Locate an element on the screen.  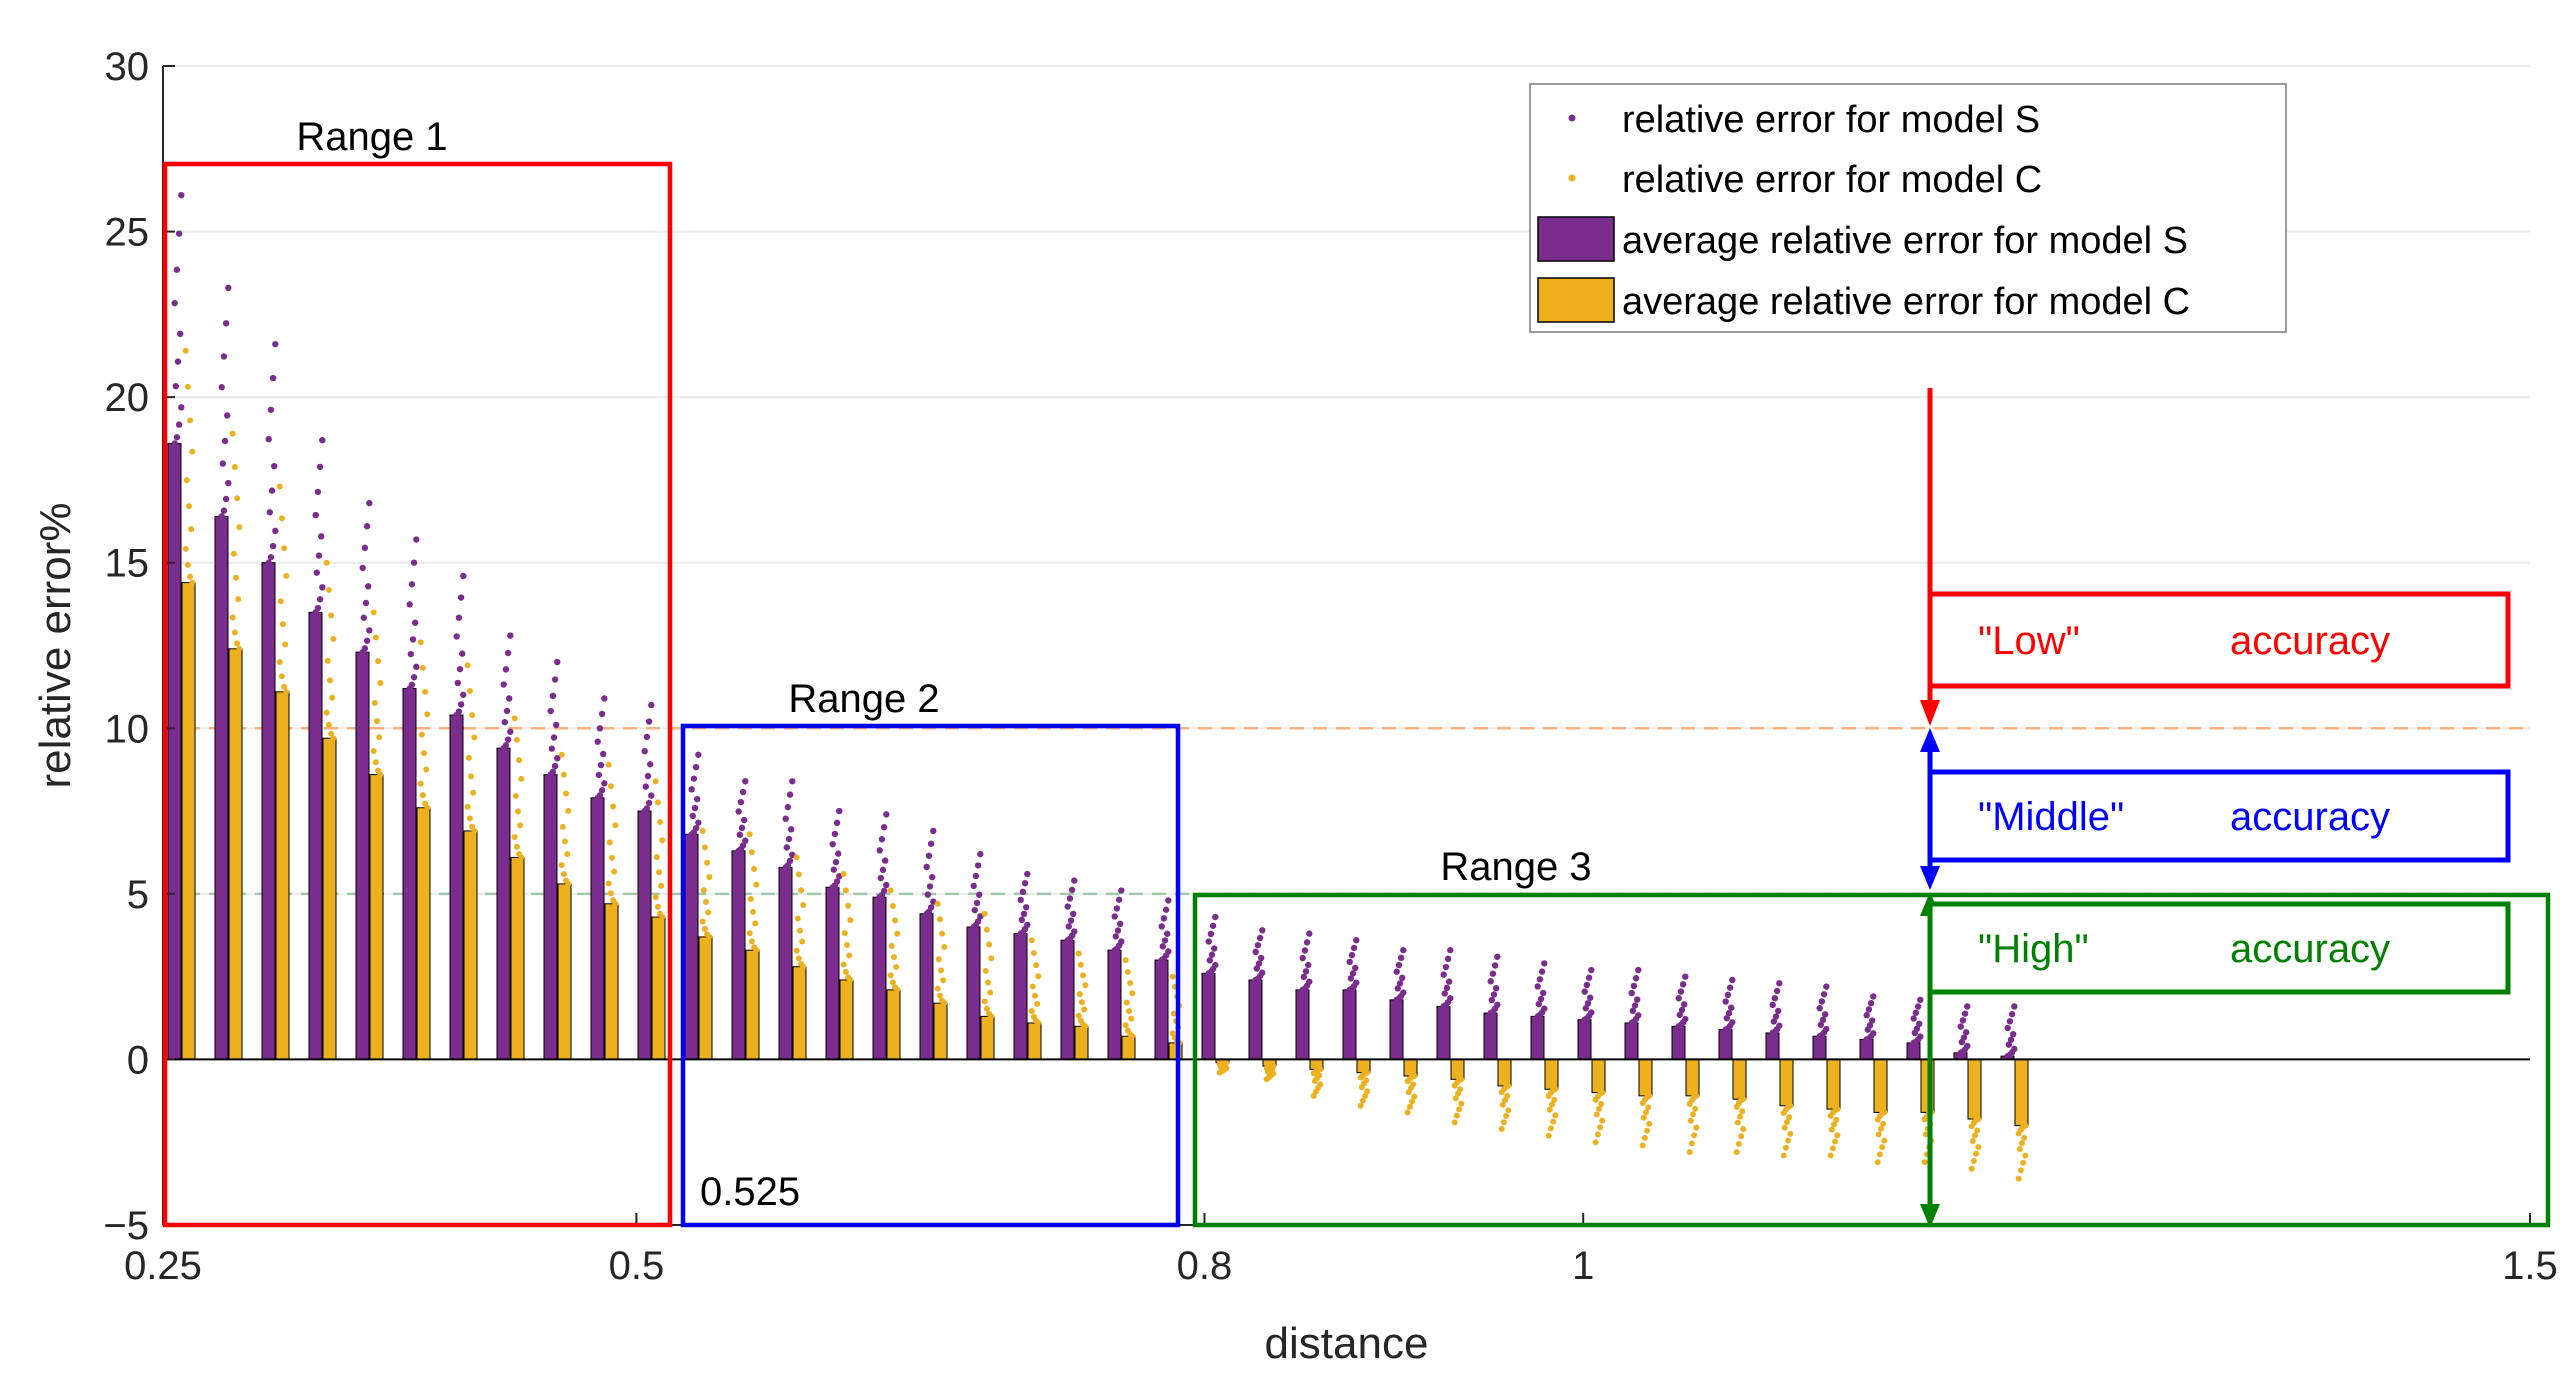
y-tick-label: 30 is located at coordinates (127, 67).